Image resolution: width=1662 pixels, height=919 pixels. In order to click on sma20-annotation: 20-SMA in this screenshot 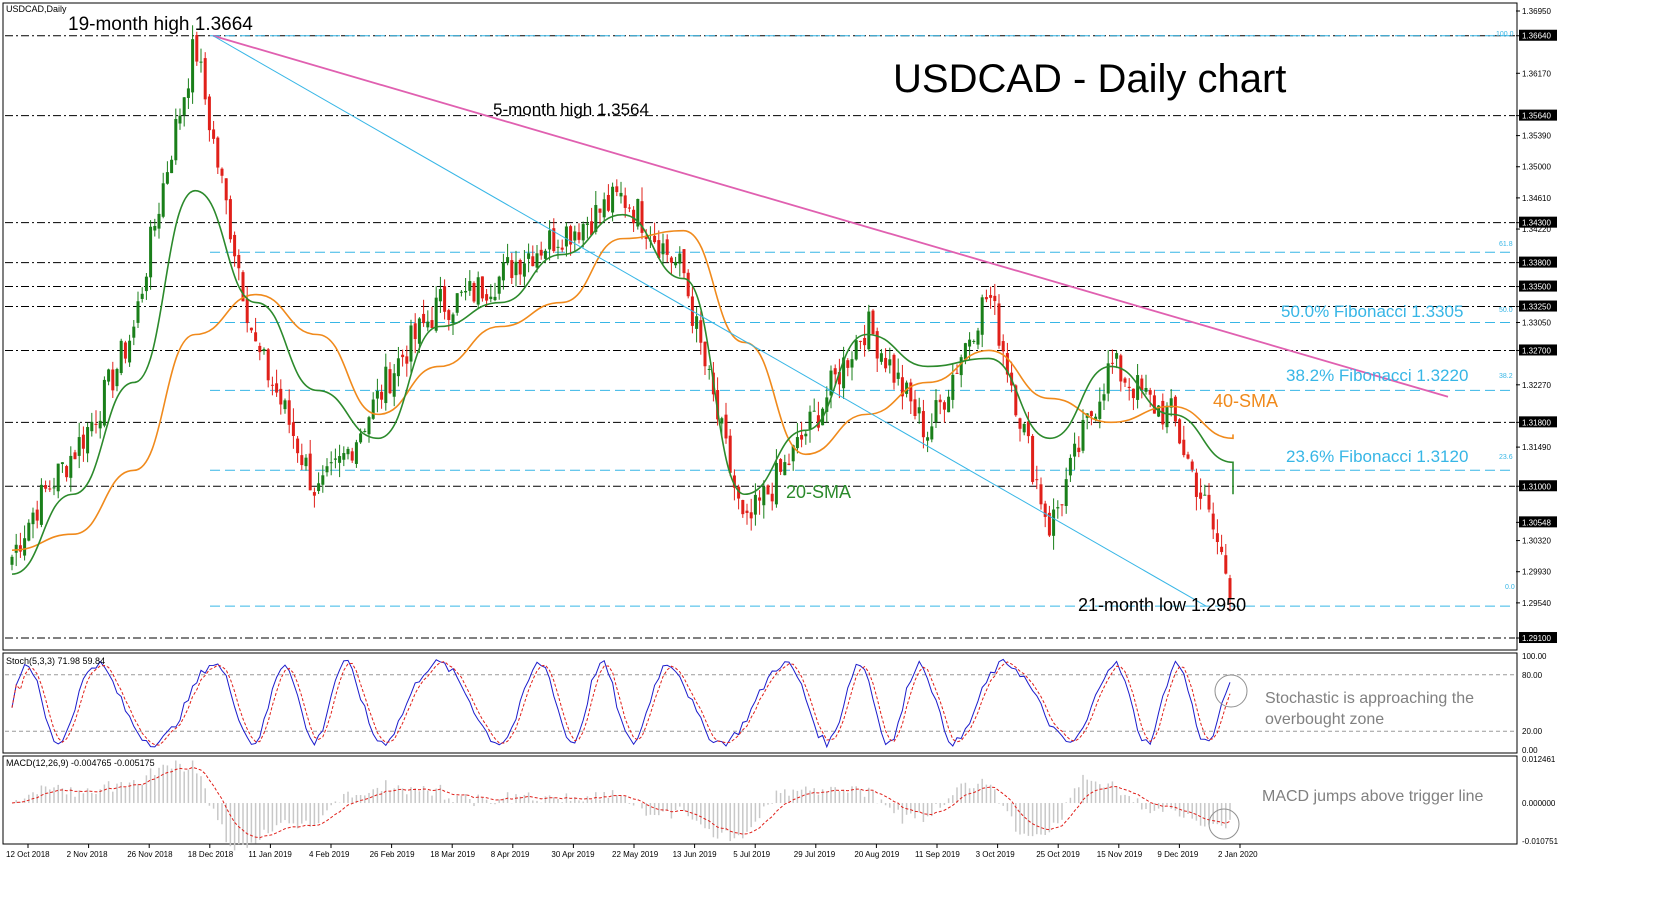, I will do `click(818, 492)`.